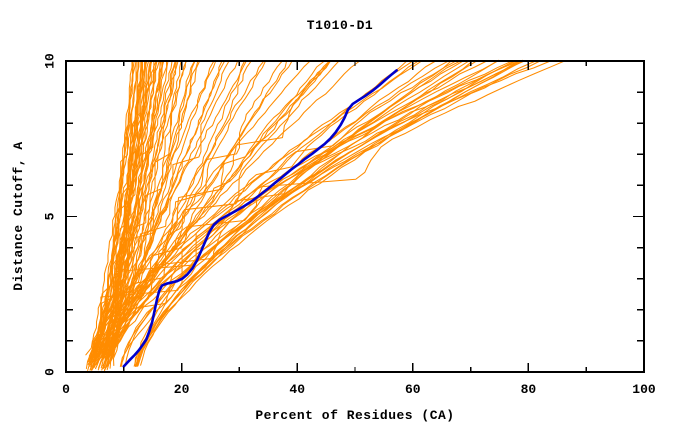 This screenshot has width=680, height=440. I want to click on y-axis-tick-labels: 0 5 10, so click(50, 214).